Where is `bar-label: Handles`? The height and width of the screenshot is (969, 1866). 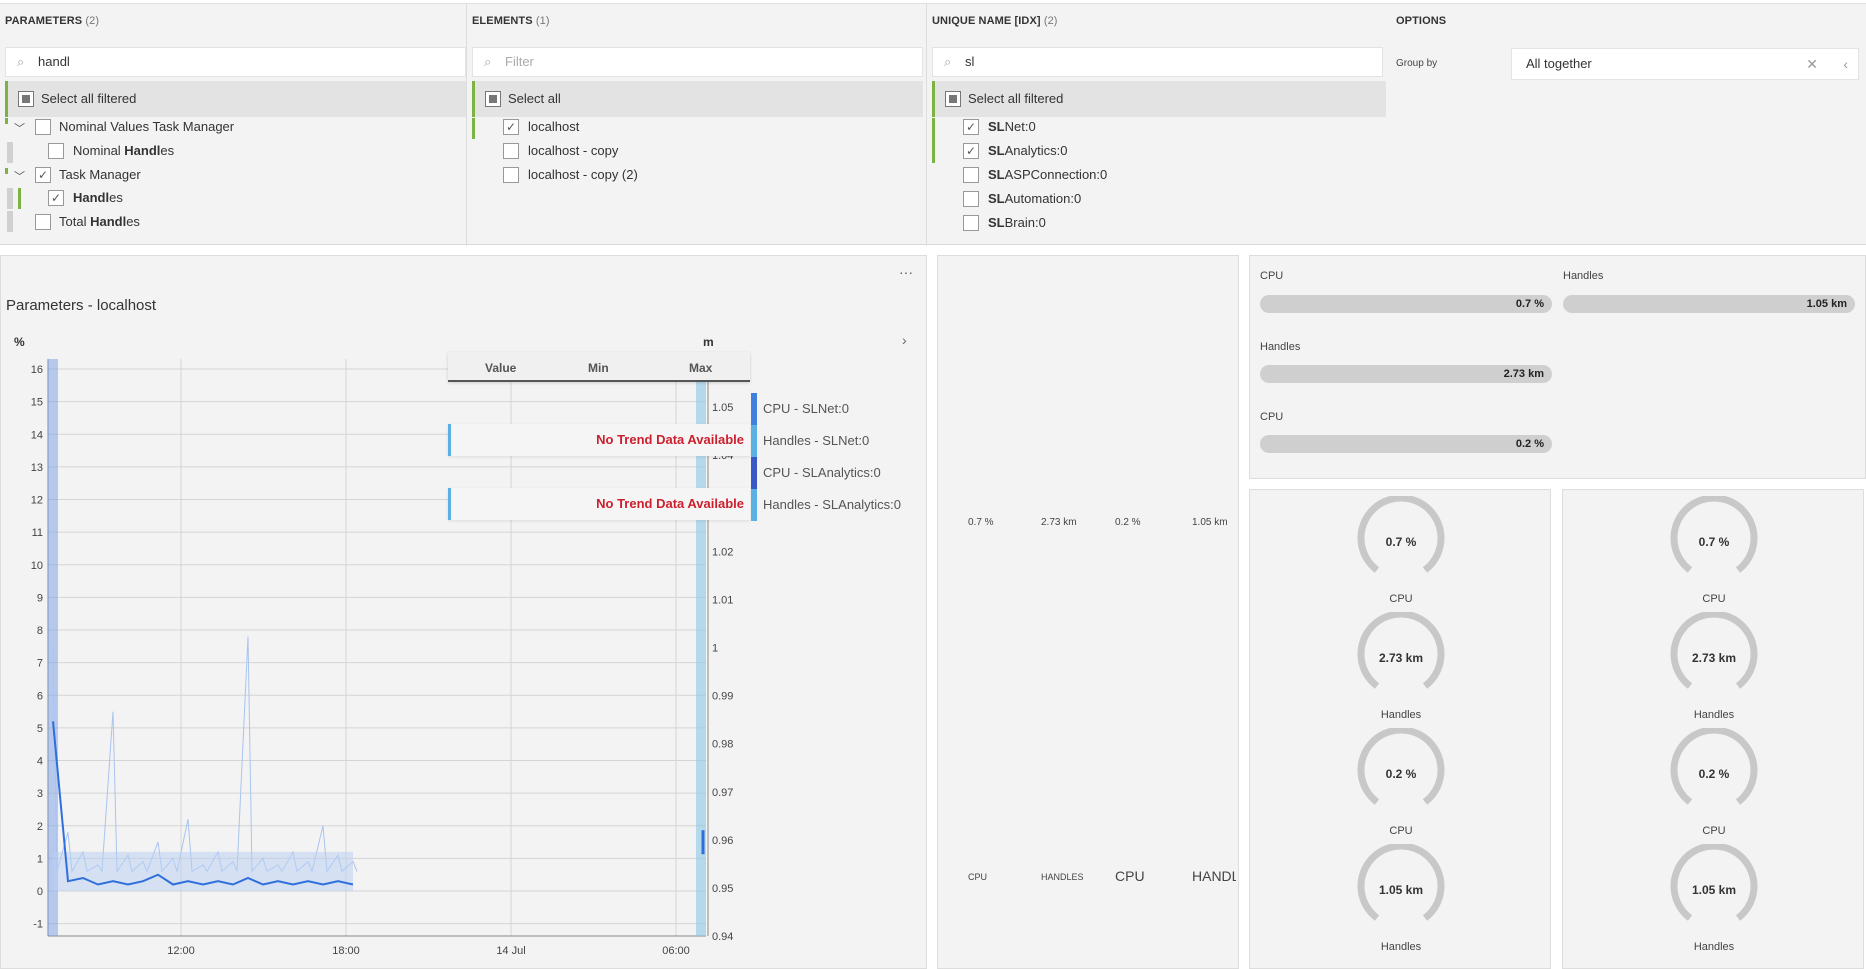
bar-label: Handles is located at coordinates (1280, 347).